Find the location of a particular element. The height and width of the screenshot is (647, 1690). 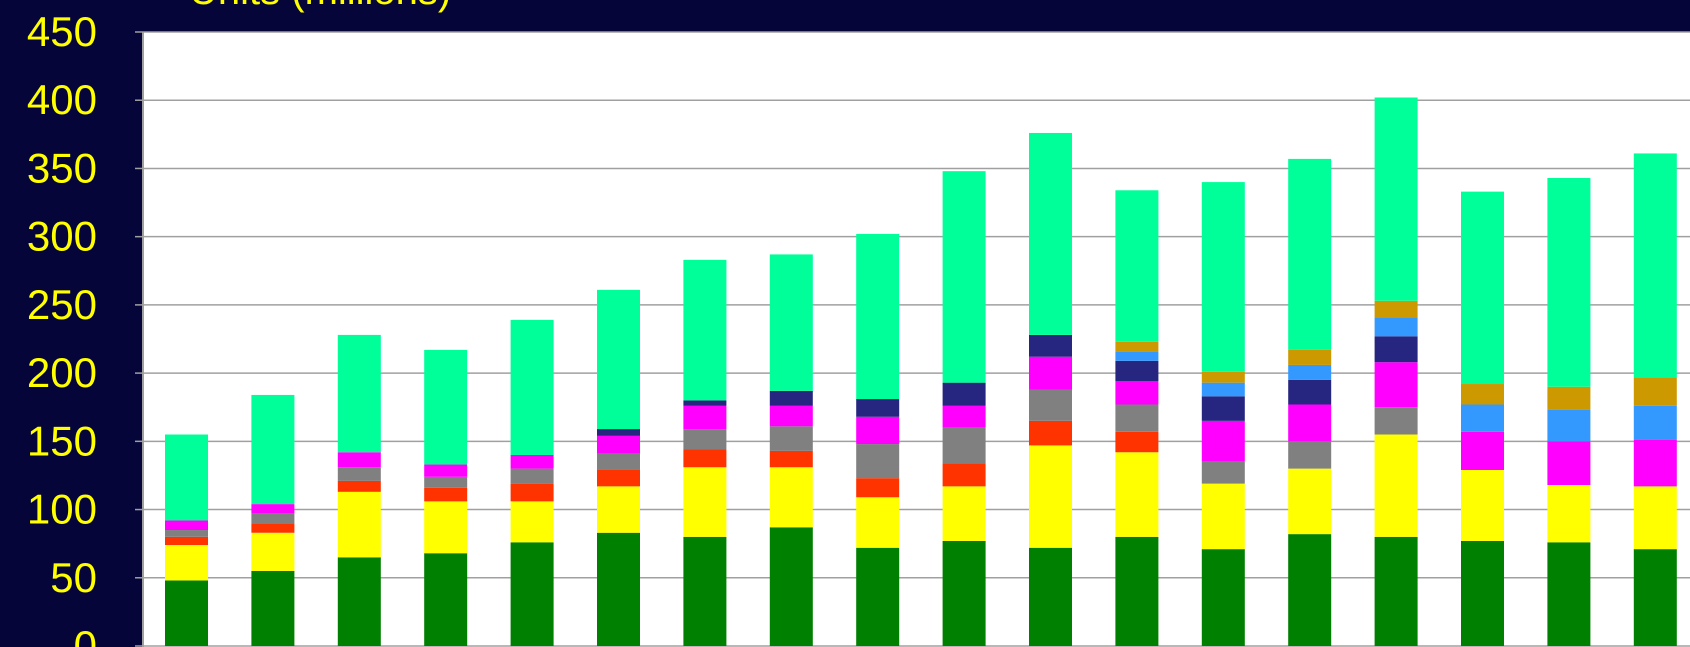

y-tick-label: 250 is located at coordinates (62, 304).